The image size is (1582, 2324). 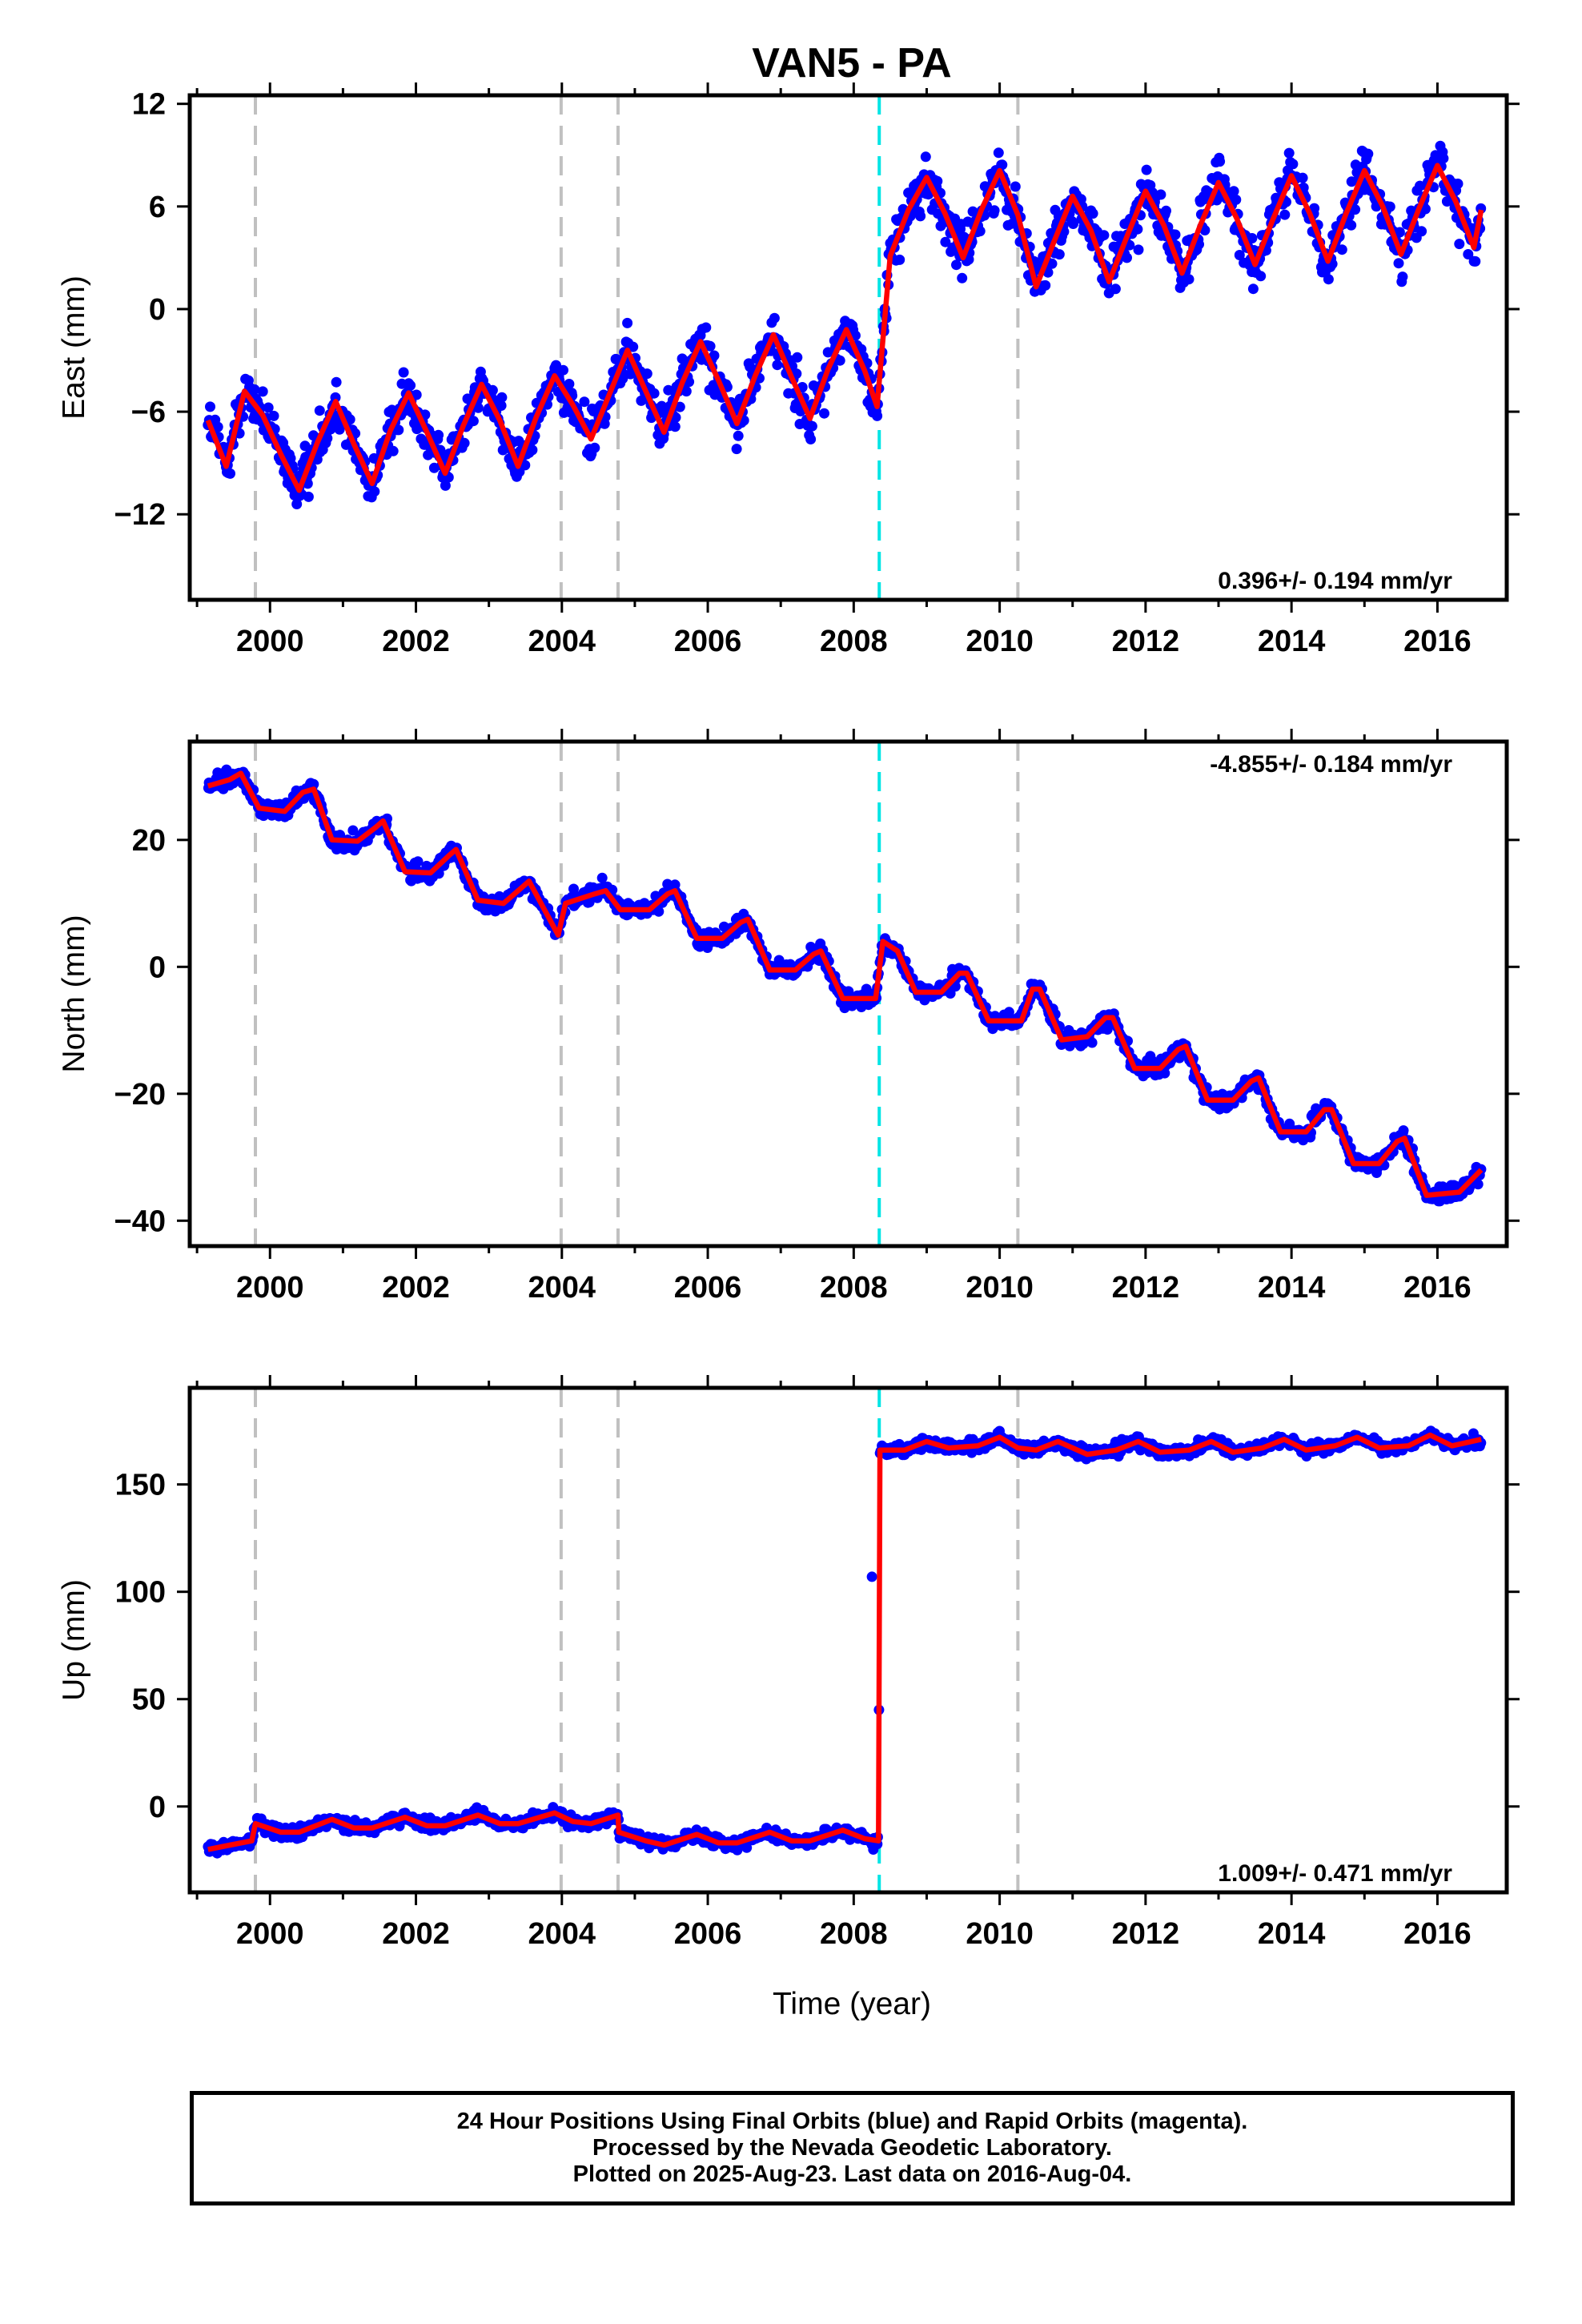 I want to click on up-x-tick-label: 2006, so click(x=708, y=1934).